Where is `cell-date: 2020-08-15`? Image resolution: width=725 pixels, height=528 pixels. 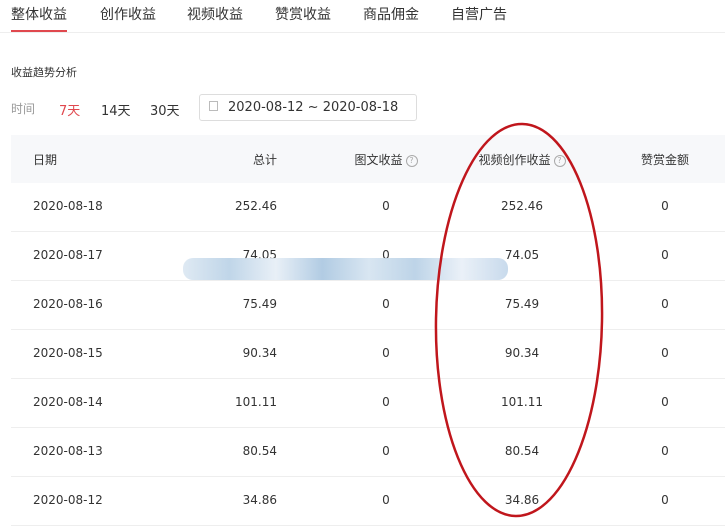 cell-date: 2020-08-15 is located at coordinates (68, 353).